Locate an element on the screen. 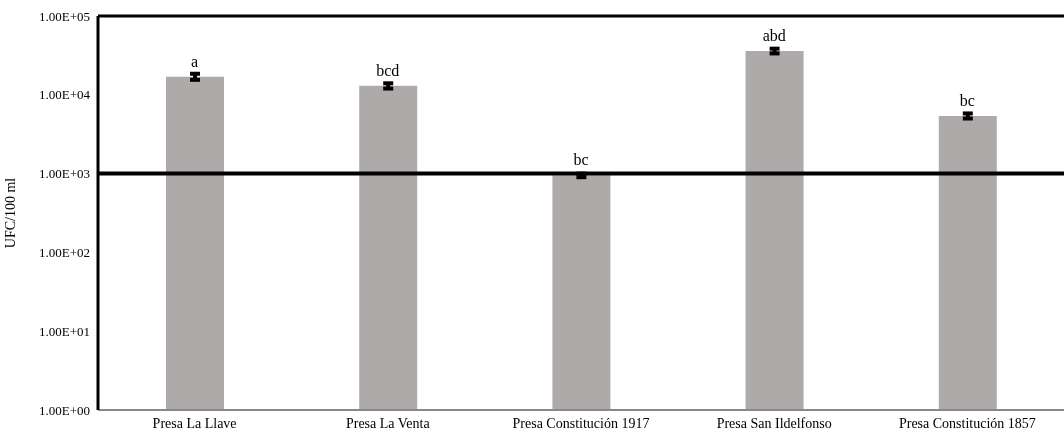  y-axis-title: UFC/100 ml is located at coordinates (10, 213).